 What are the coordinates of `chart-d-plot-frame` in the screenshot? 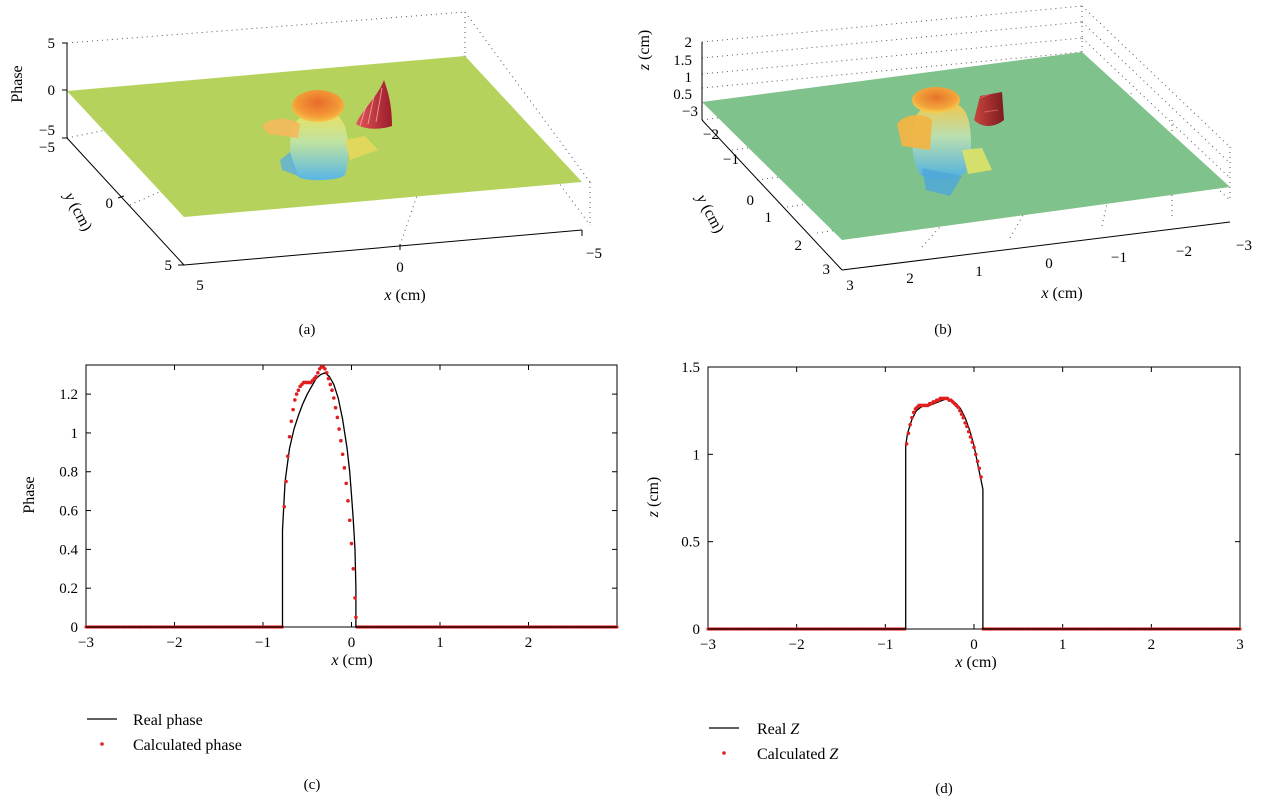 It's located at (974, 498).